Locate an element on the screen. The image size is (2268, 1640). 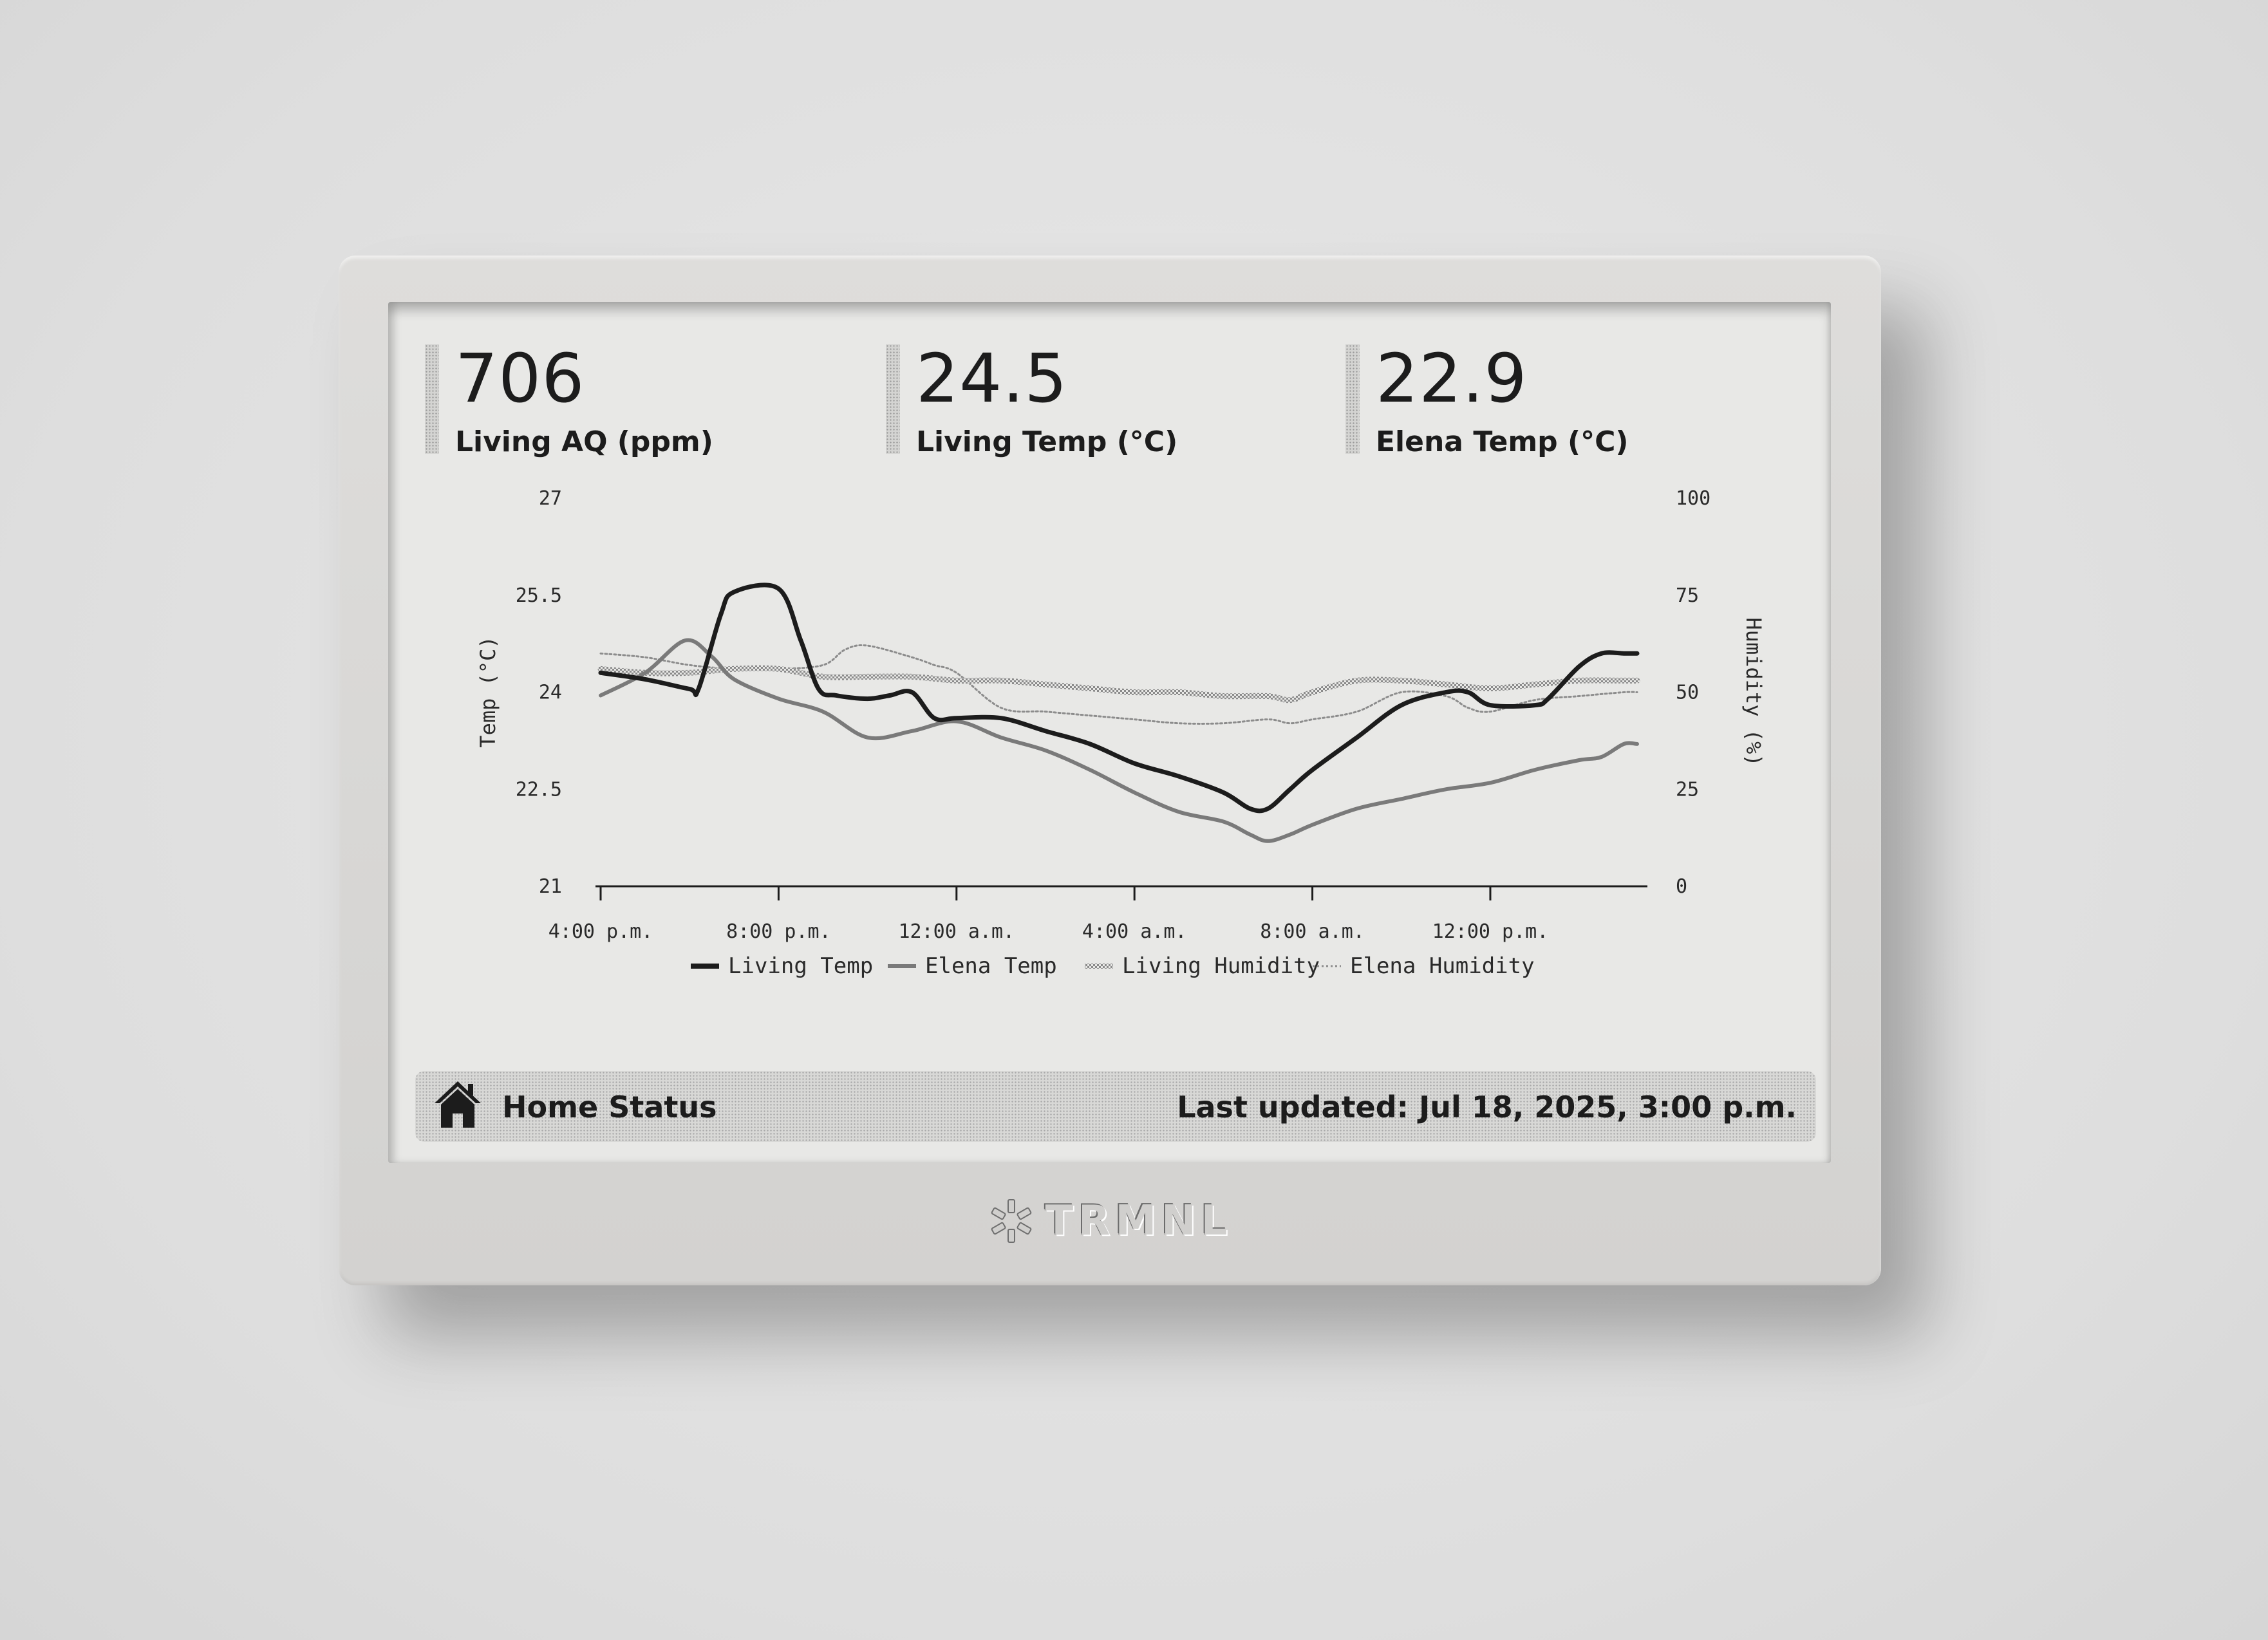
series-line-elena-humidity is located at coordinates (1118, 684).